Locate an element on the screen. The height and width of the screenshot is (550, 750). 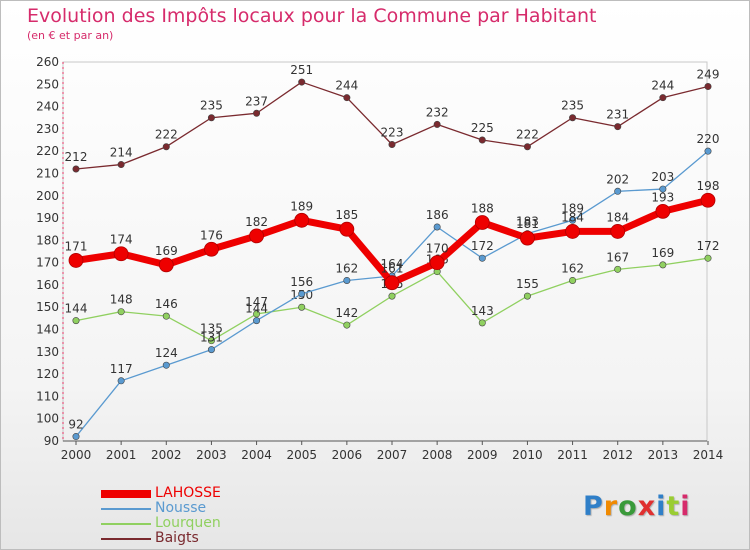
x-tick-label: 2006 is located at coordinates (347, 455).